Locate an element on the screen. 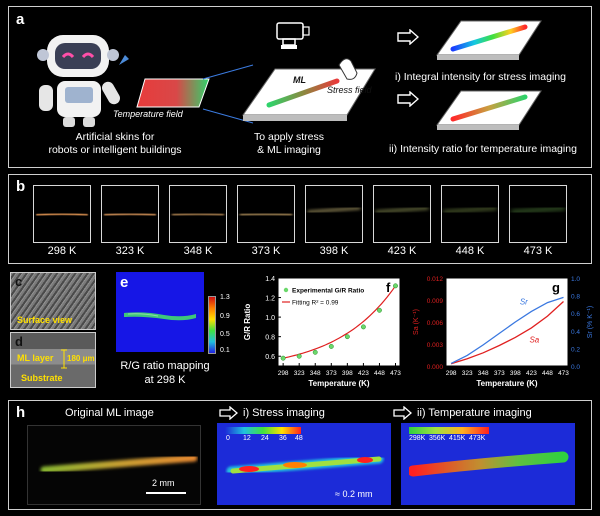  x-tick-label: 373 is located at coordinates (331, 373).